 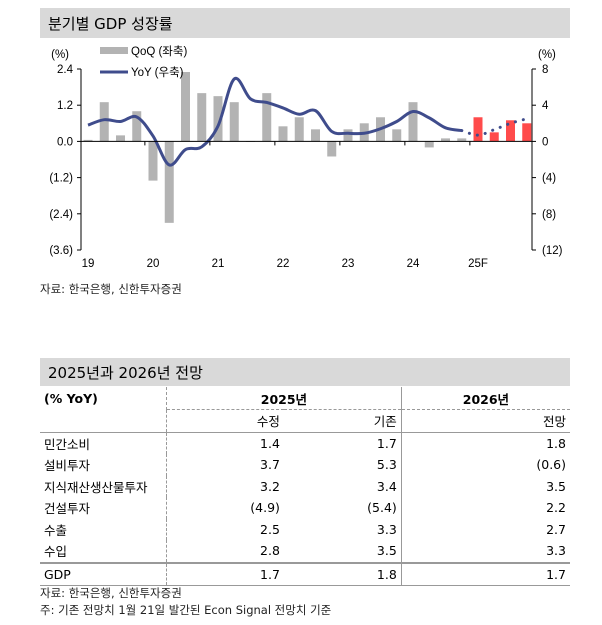 What do you see at coordinates (494, 127) in the screenshot?
I see `line-yoy-forecast` at bounding box center [494, 127].